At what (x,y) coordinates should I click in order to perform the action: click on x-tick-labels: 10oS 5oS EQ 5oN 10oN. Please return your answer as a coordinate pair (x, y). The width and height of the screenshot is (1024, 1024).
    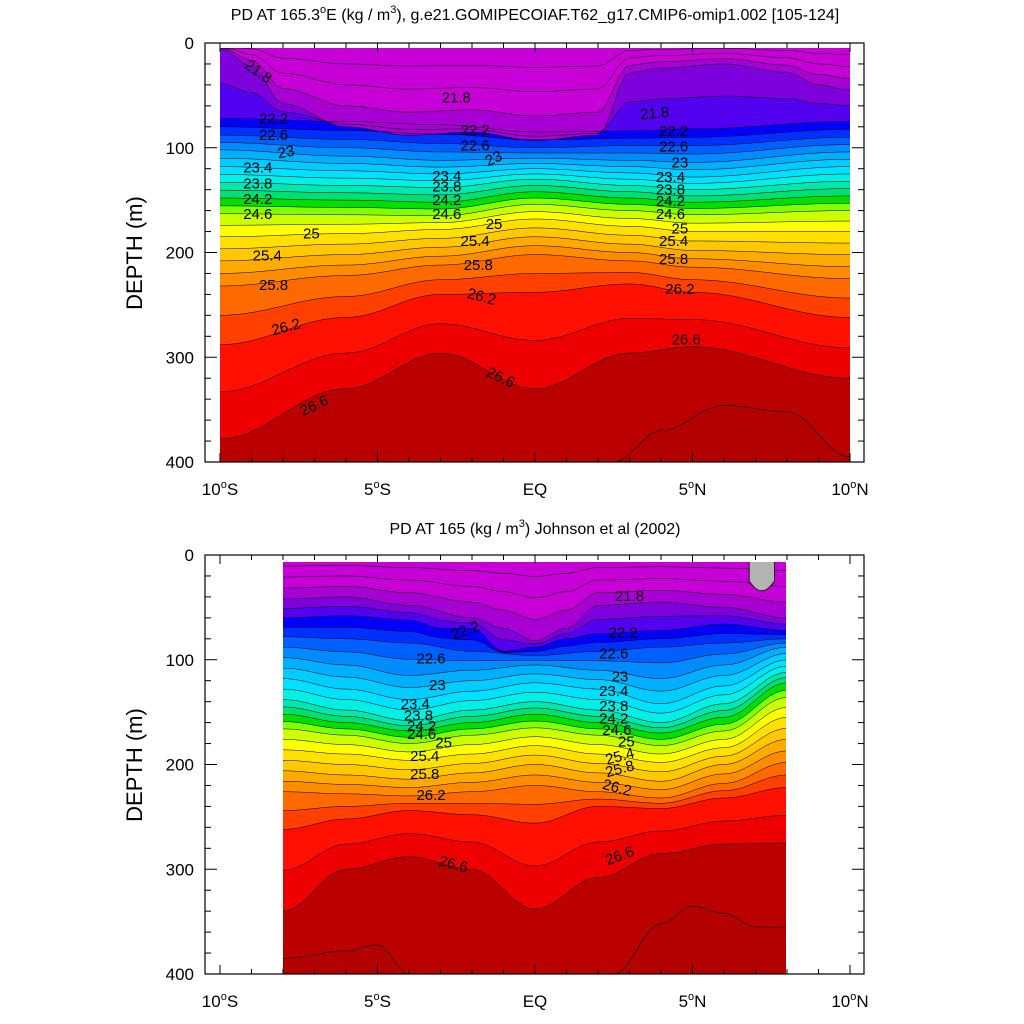
    Looking at the image, I should click on (535, 1001).